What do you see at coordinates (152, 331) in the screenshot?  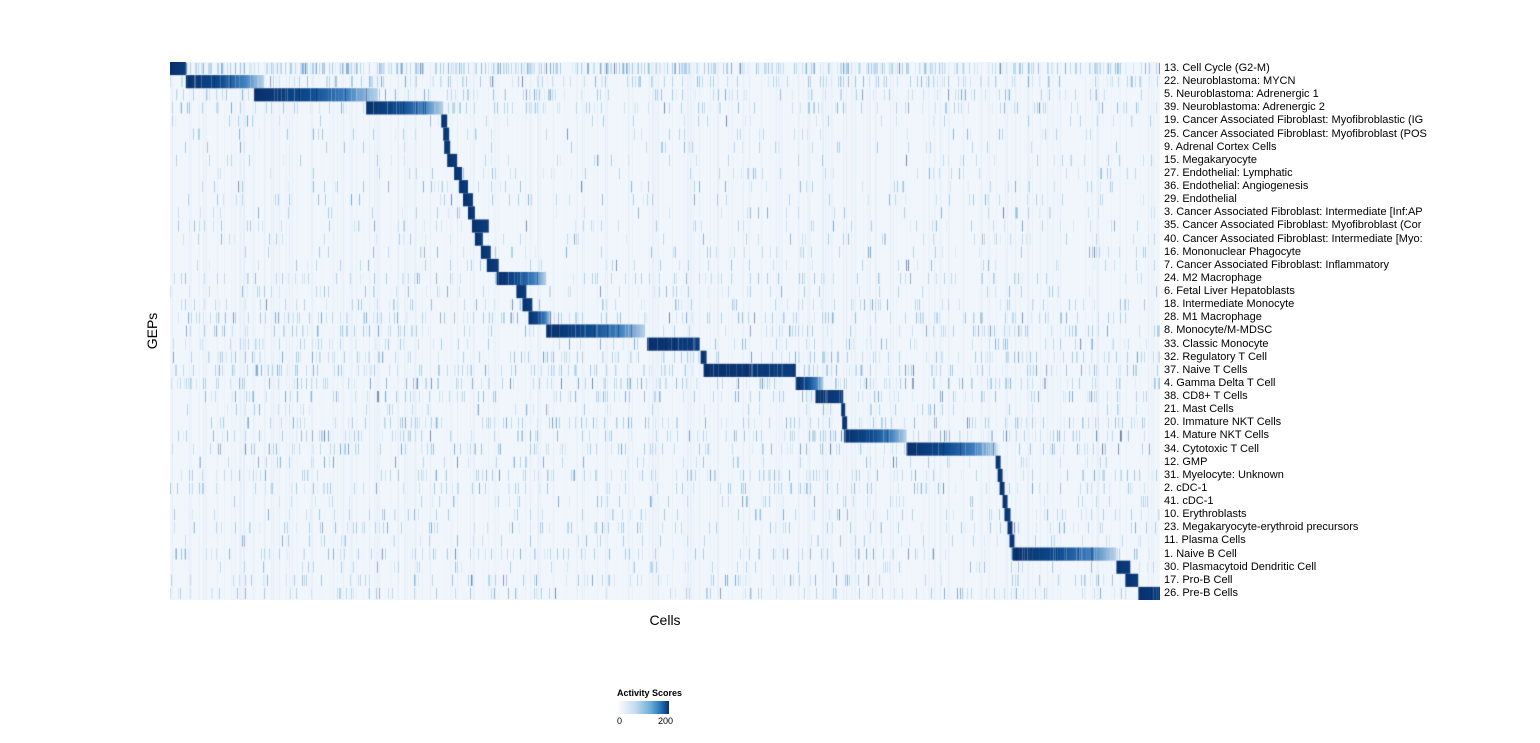 I see `y-axis-label: GEPs` at bounding box center [152, 331].